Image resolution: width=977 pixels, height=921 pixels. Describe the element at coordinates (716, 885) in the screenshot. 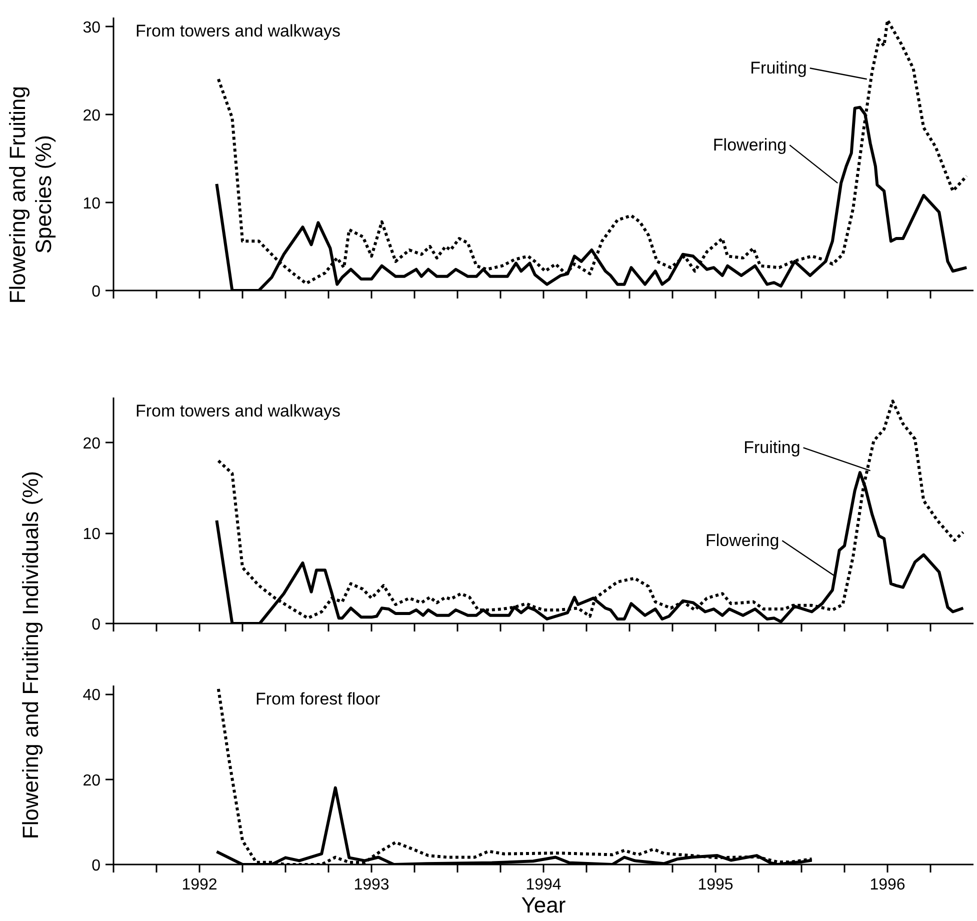

I see `x-tick-label: 1995` at that location.